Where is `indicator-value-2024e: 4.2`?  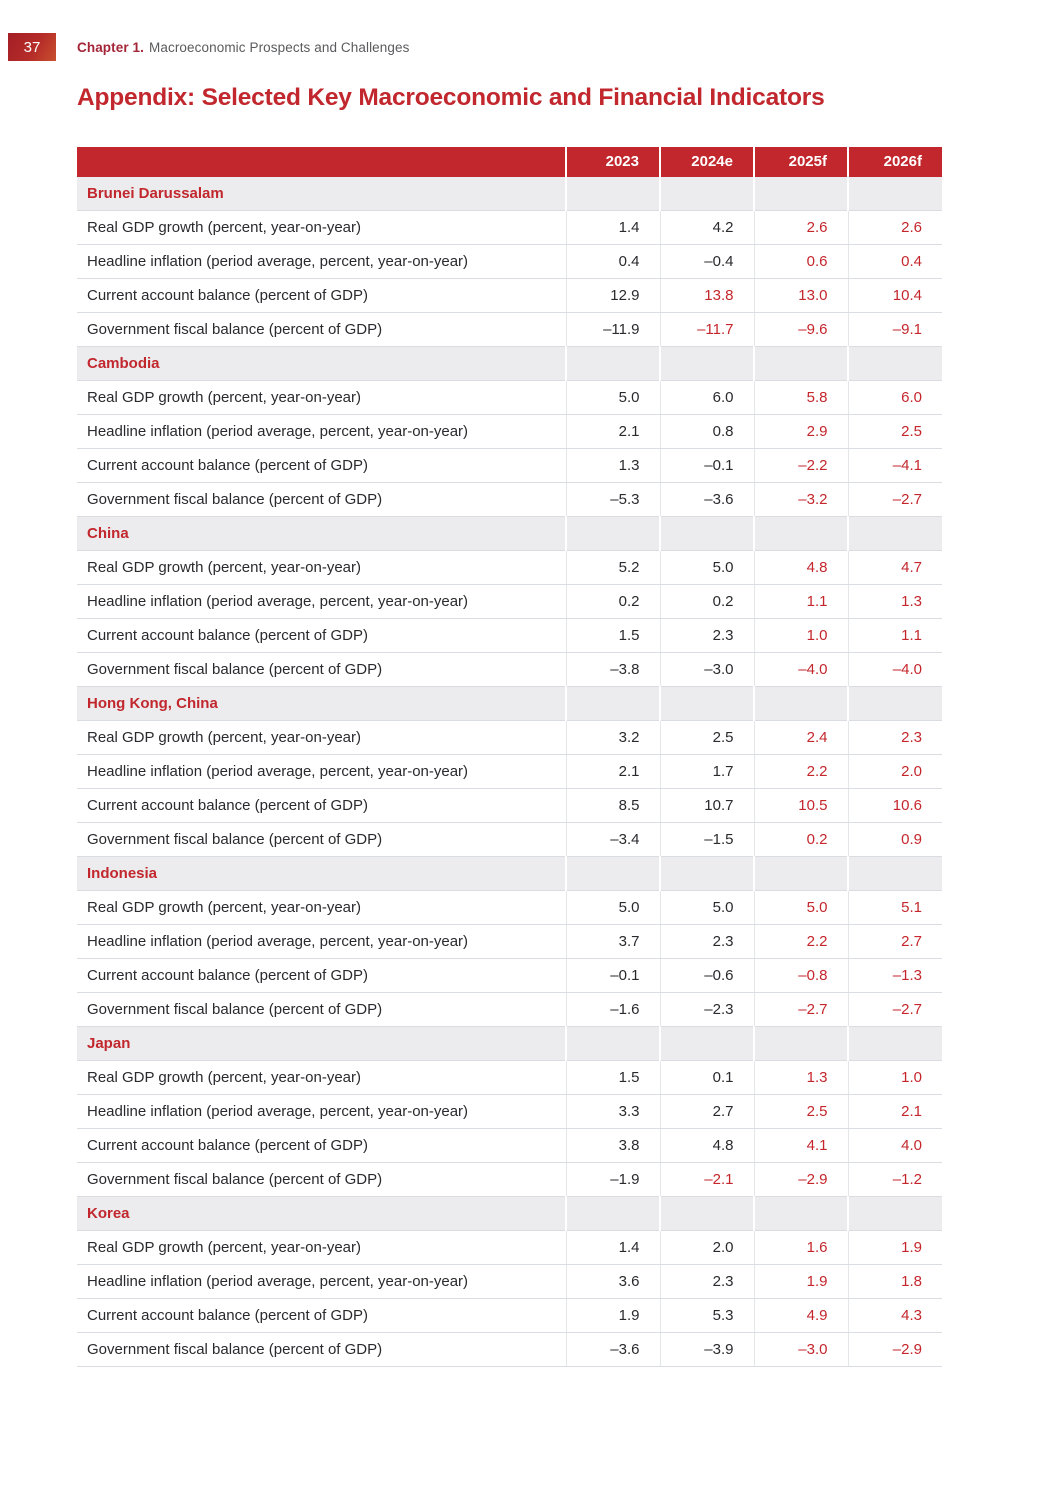 indicator-value-2024e: 4.2 is located at coordinates (706, 227).